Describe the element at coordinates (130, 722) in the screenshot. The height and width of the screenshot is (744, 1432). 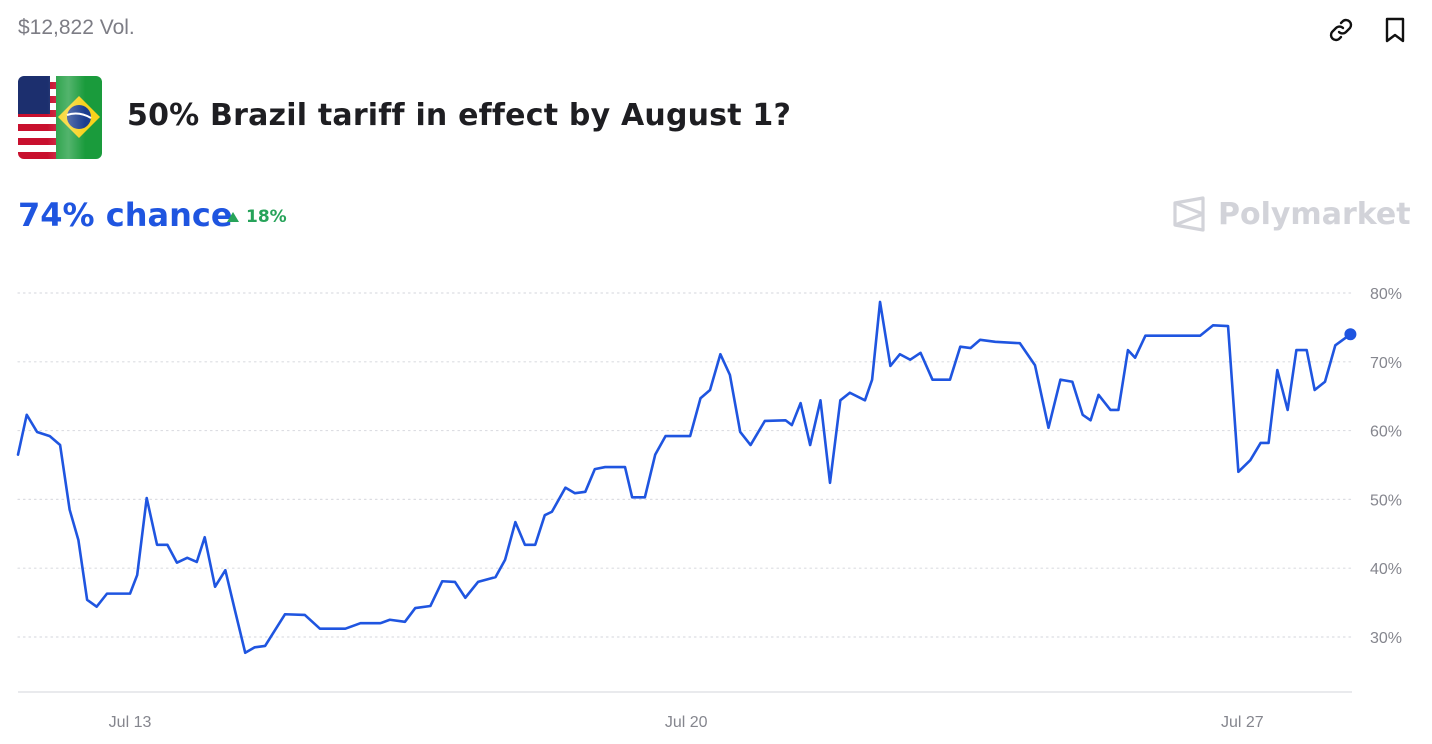
I see `x-tick-label: Jul 13` at that location.